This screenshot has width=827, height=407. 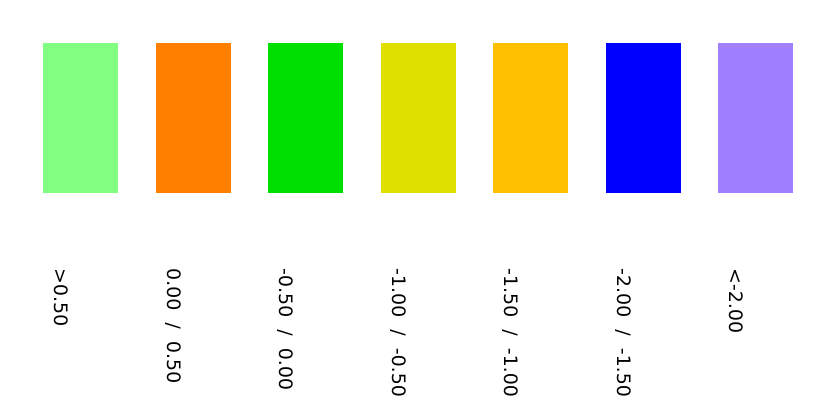 What do you see at coordinates (510, 332) in the screenshot?
I see `legend-label-text: -1.50 / -1.00` at bounding box center [510, 332].